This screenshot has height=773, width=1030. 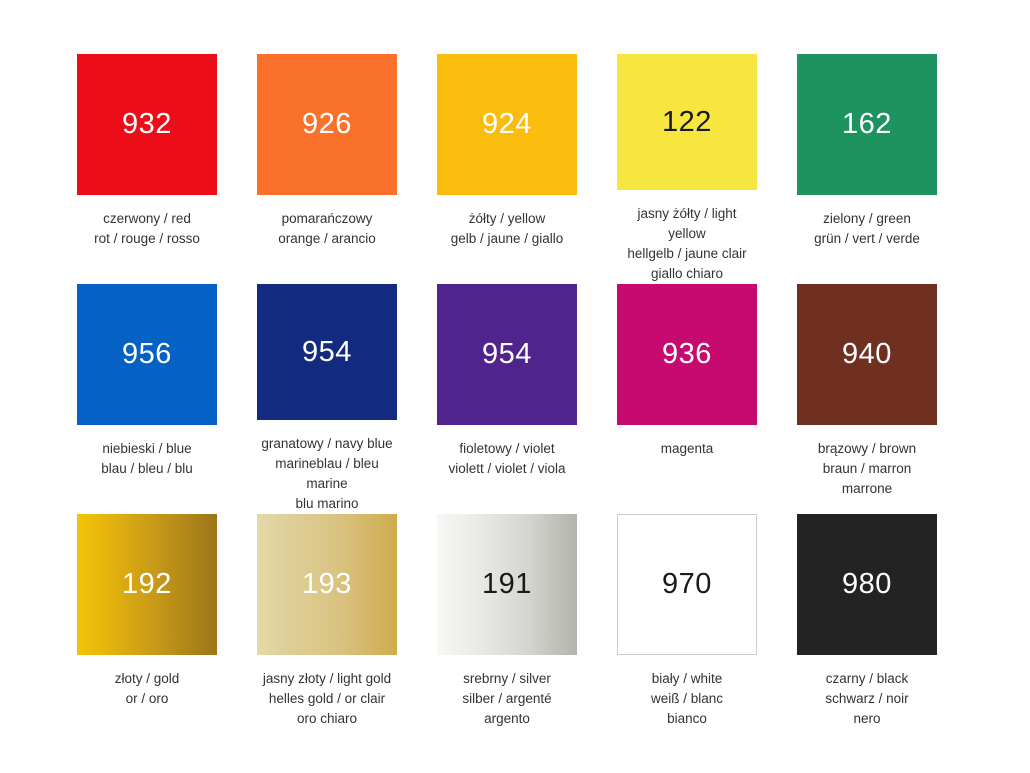 I want to click on color-swatch: 936, so click(x=687, y=354).